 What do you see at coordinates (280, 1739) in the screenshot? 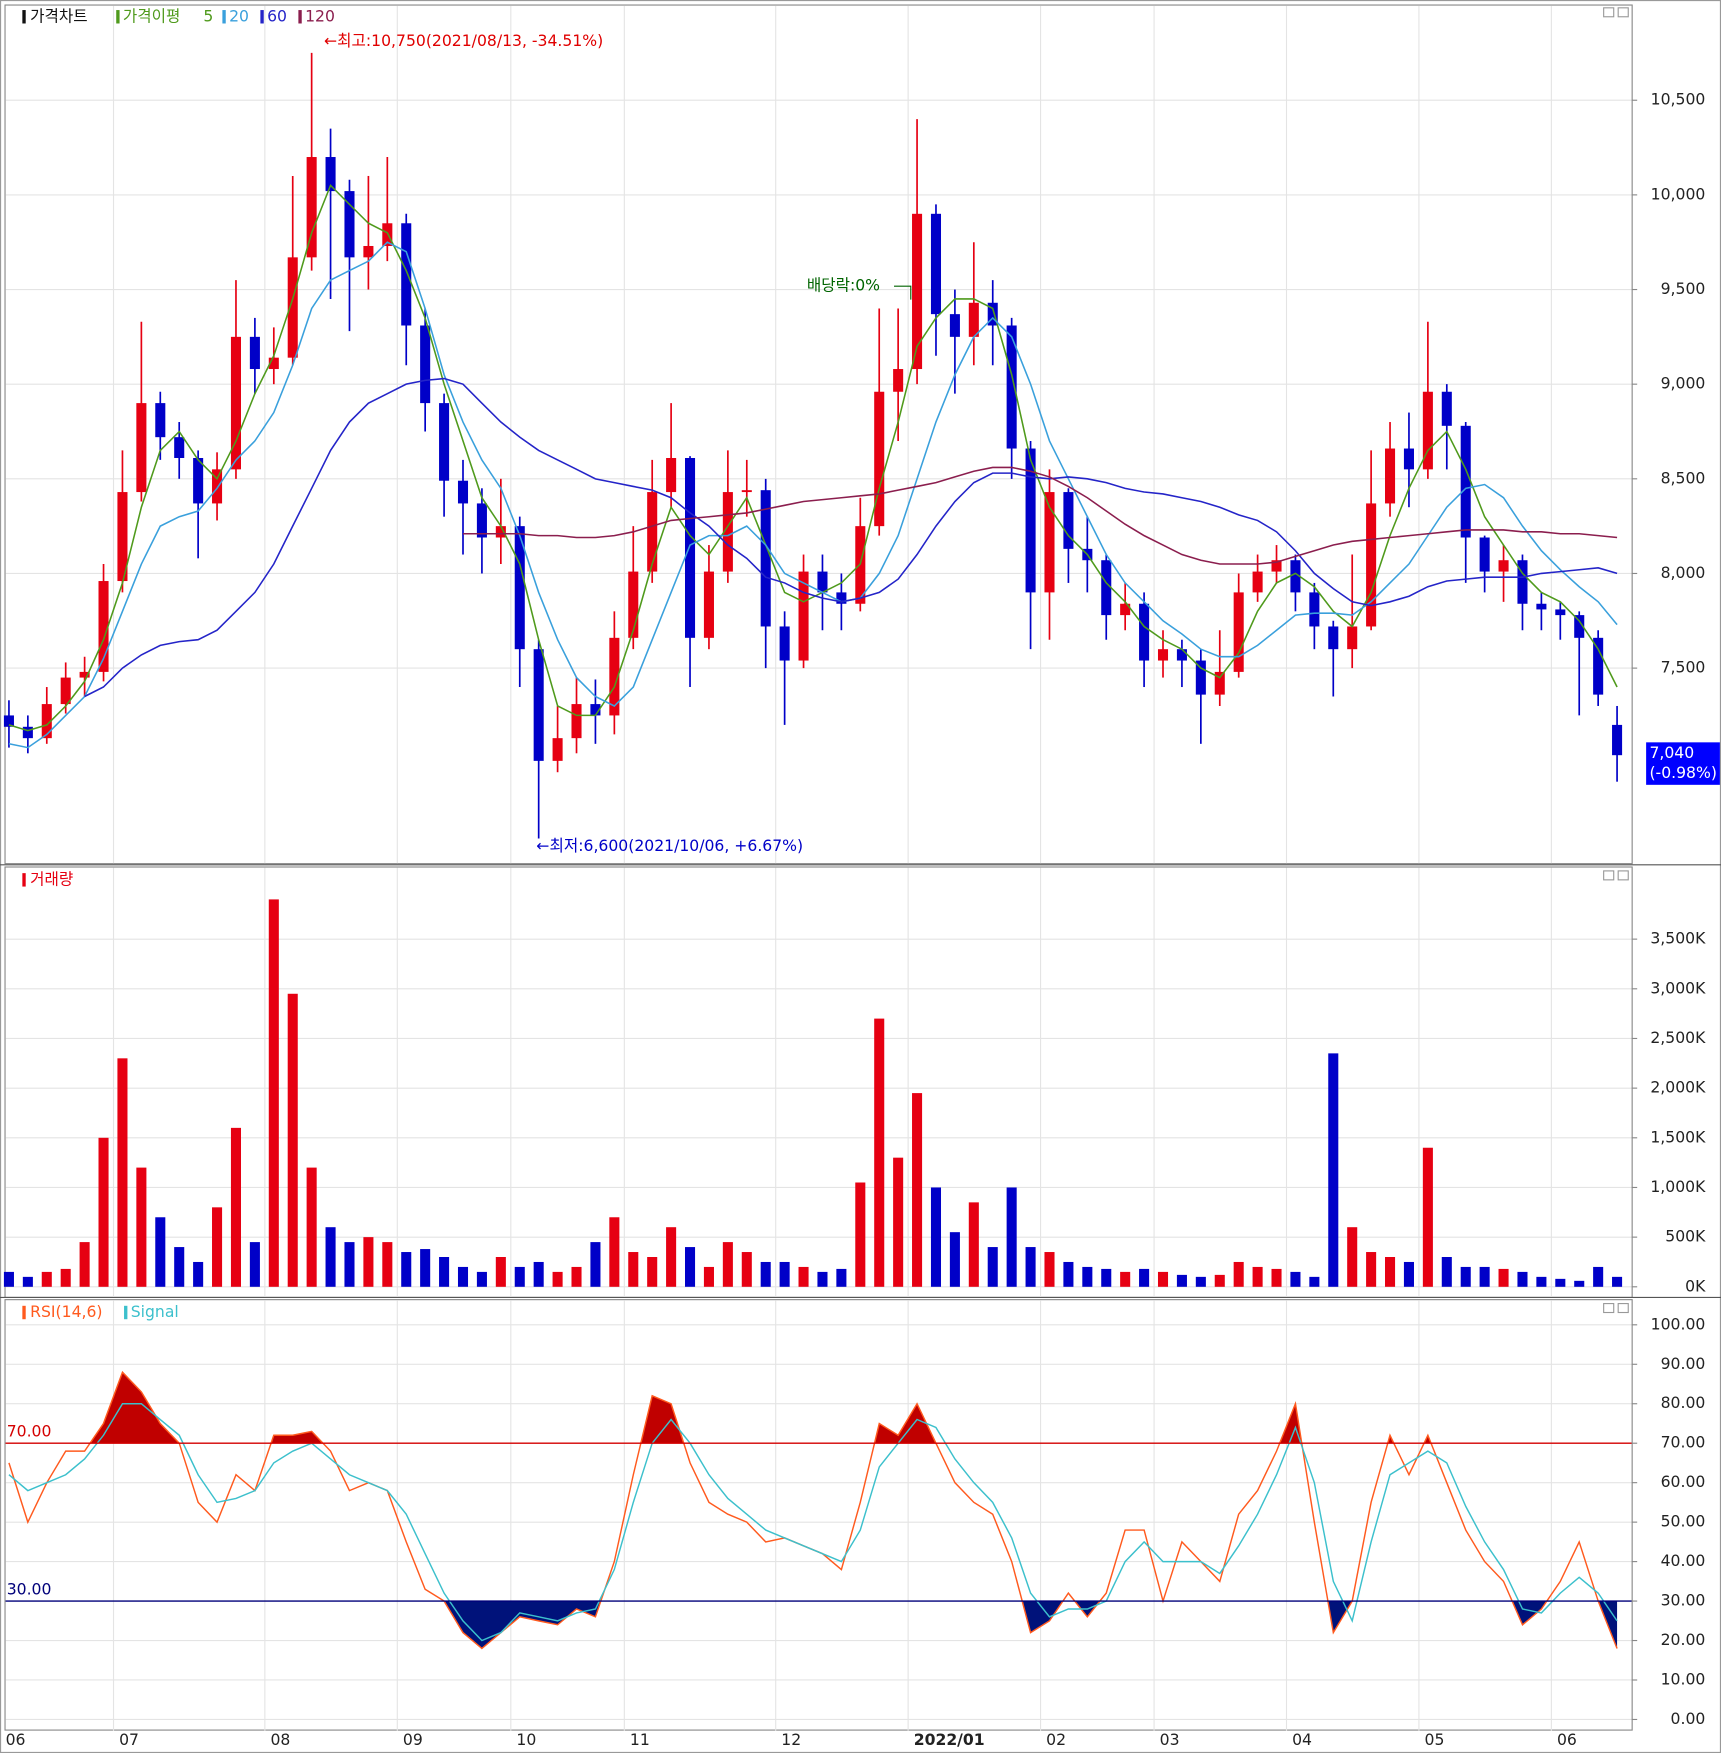
I see `x-tick-label: 08` at bounding box center [280, 1739].